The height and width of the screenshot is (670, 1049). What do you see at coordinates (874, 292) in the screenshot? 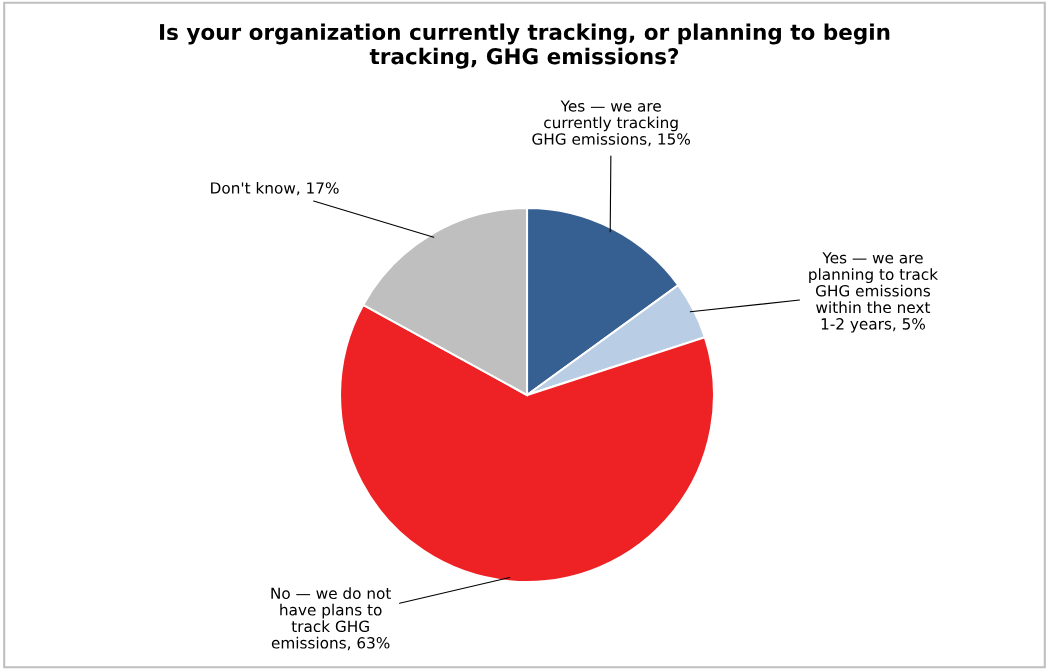
I see `slice-label: Yes — we are planning to track GHG emissions within the next 1-2 years, 5%` at bounding box center [874, 292].